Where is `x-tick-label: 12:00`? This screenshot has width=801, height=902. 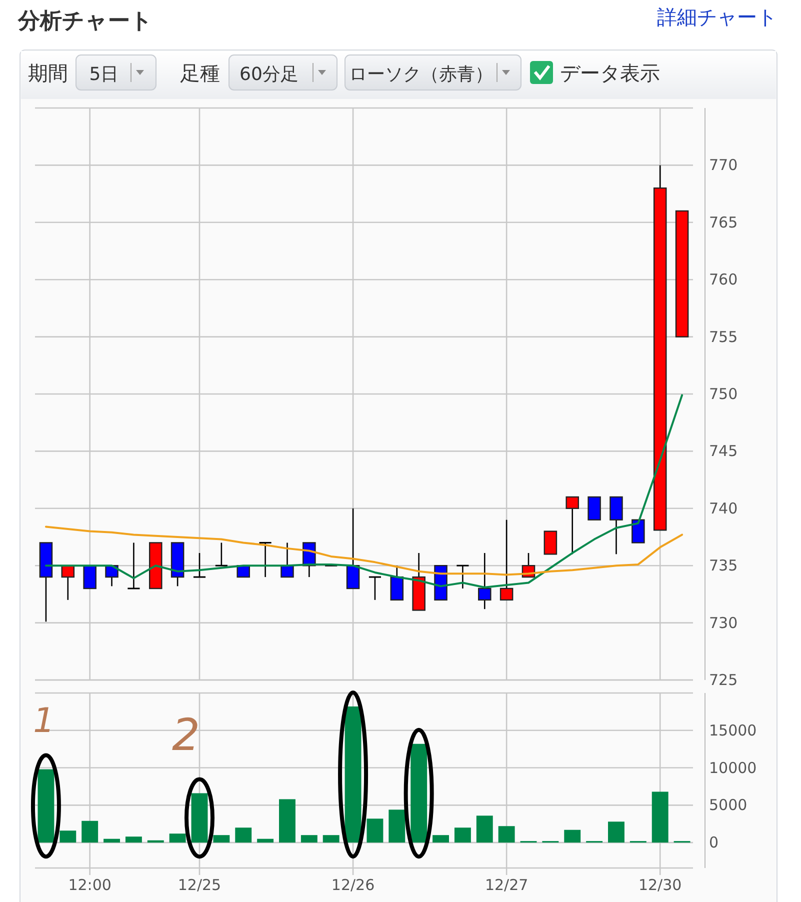
x-tick-label: 12:00 is located at coordinates (90, 885).